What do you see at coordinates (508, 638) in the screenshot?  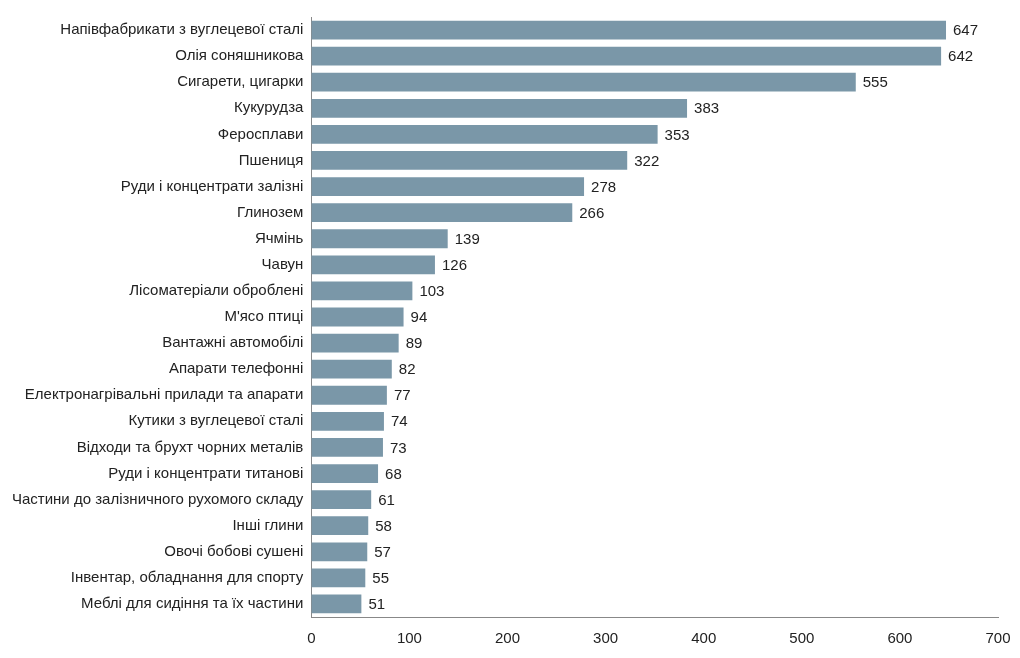 I see `x-tick-label: 200` at bounding box center [508, 638].